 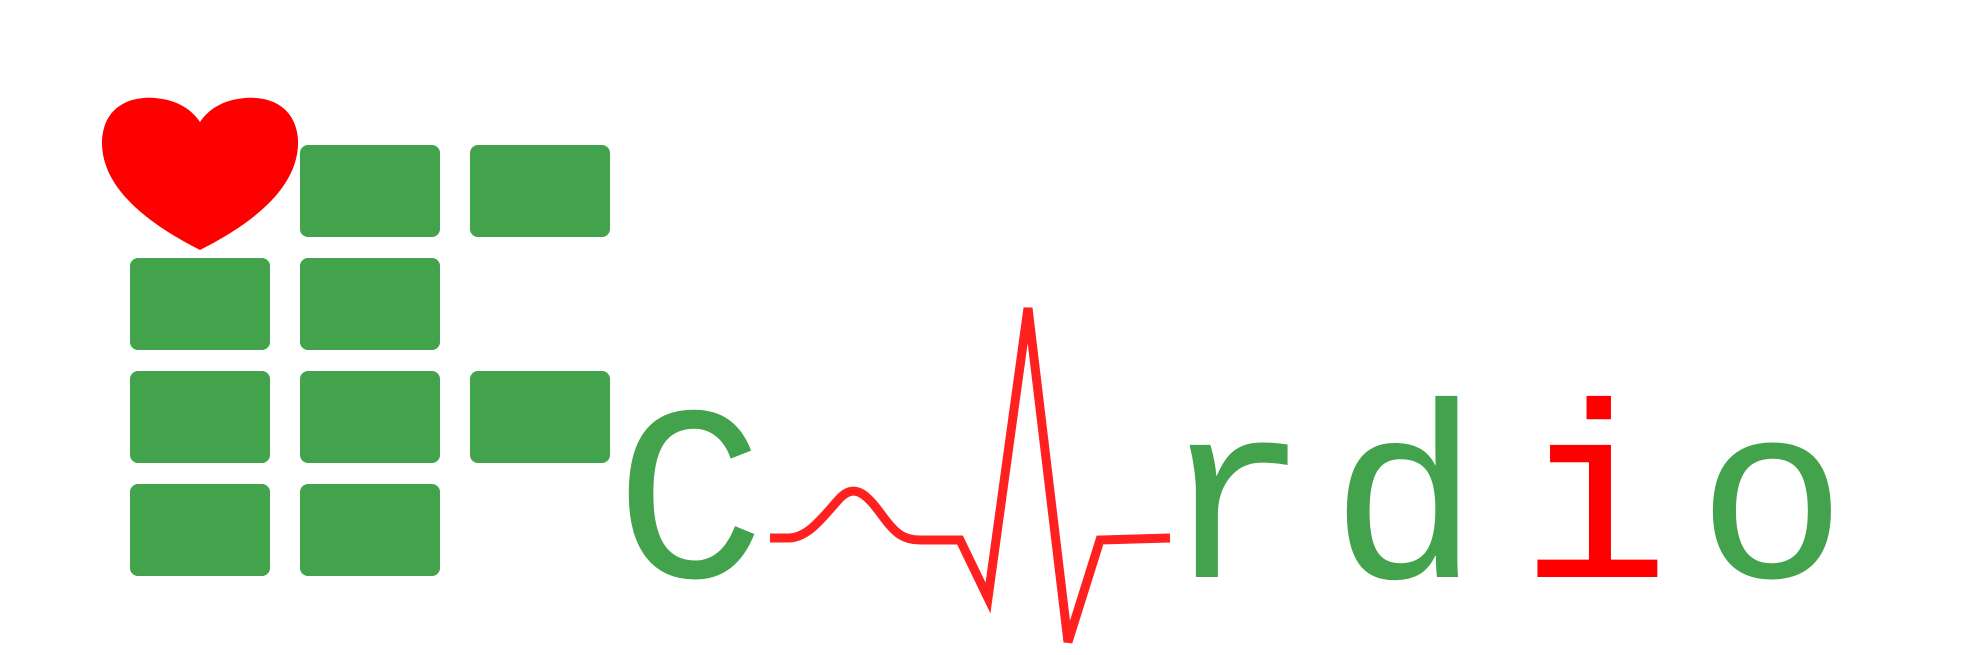 What do you see at coordinates (1772, 511) in the screenshot?
I see `logo-letter-o: o` at bounding box center [1772, 511].